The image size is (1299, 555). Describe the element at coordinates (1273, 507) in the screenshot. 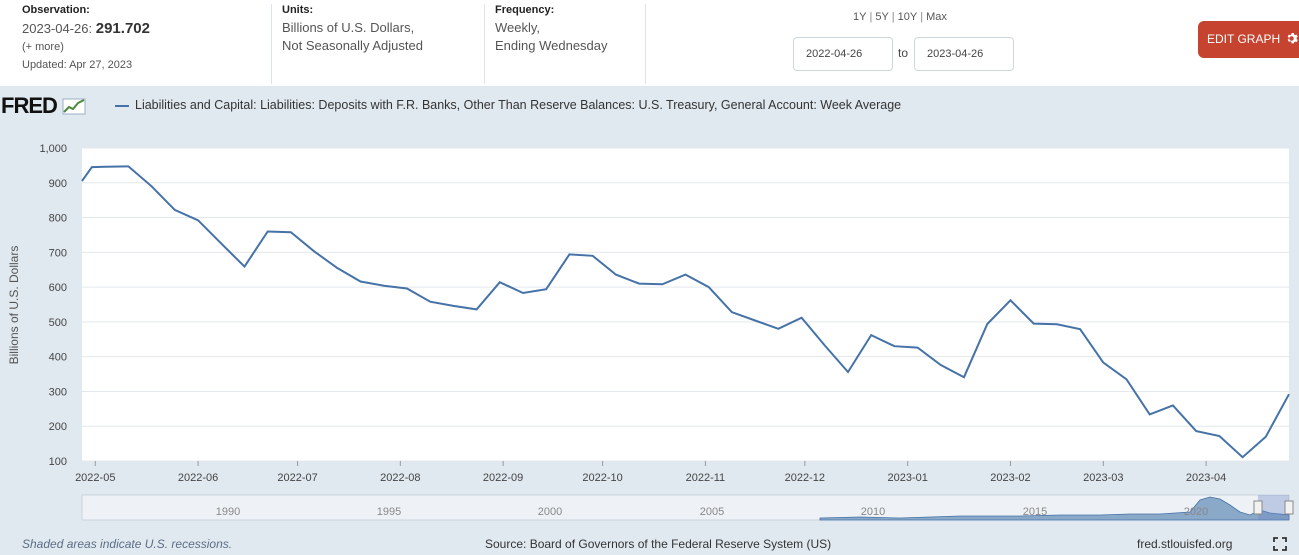

I see `navigator-selection` at that location.